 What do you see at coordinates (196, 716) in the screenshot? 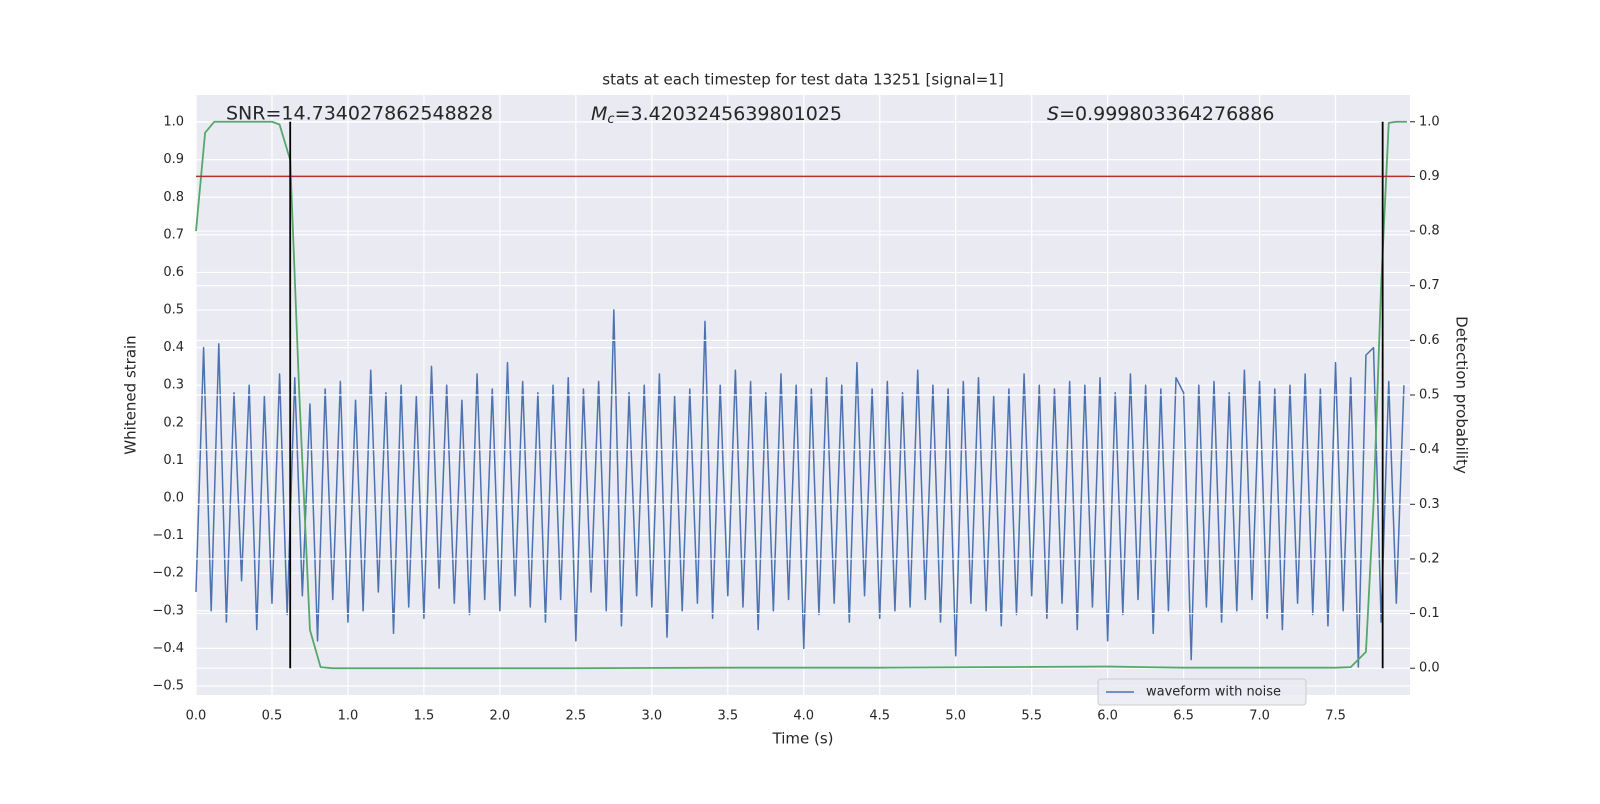
I see `x-tick-label: 0.0` at bounding box center [196, 716].